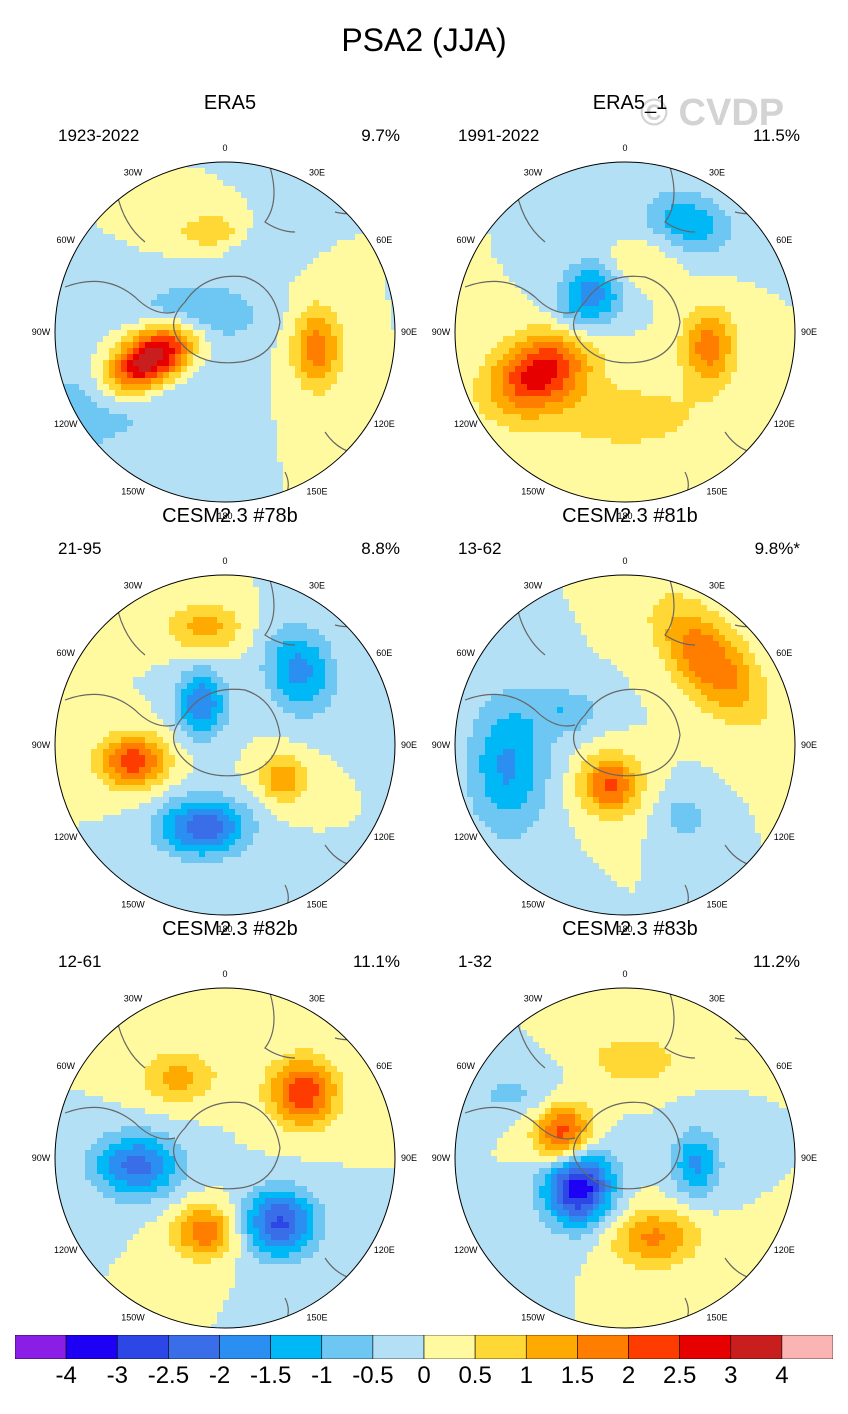 The width and height of the screenshot is (848, 1414). What do you see at coordinates (480, 548) in the screenshot?
I see `panel-period: 13-62` at bounding box center [480, 548].